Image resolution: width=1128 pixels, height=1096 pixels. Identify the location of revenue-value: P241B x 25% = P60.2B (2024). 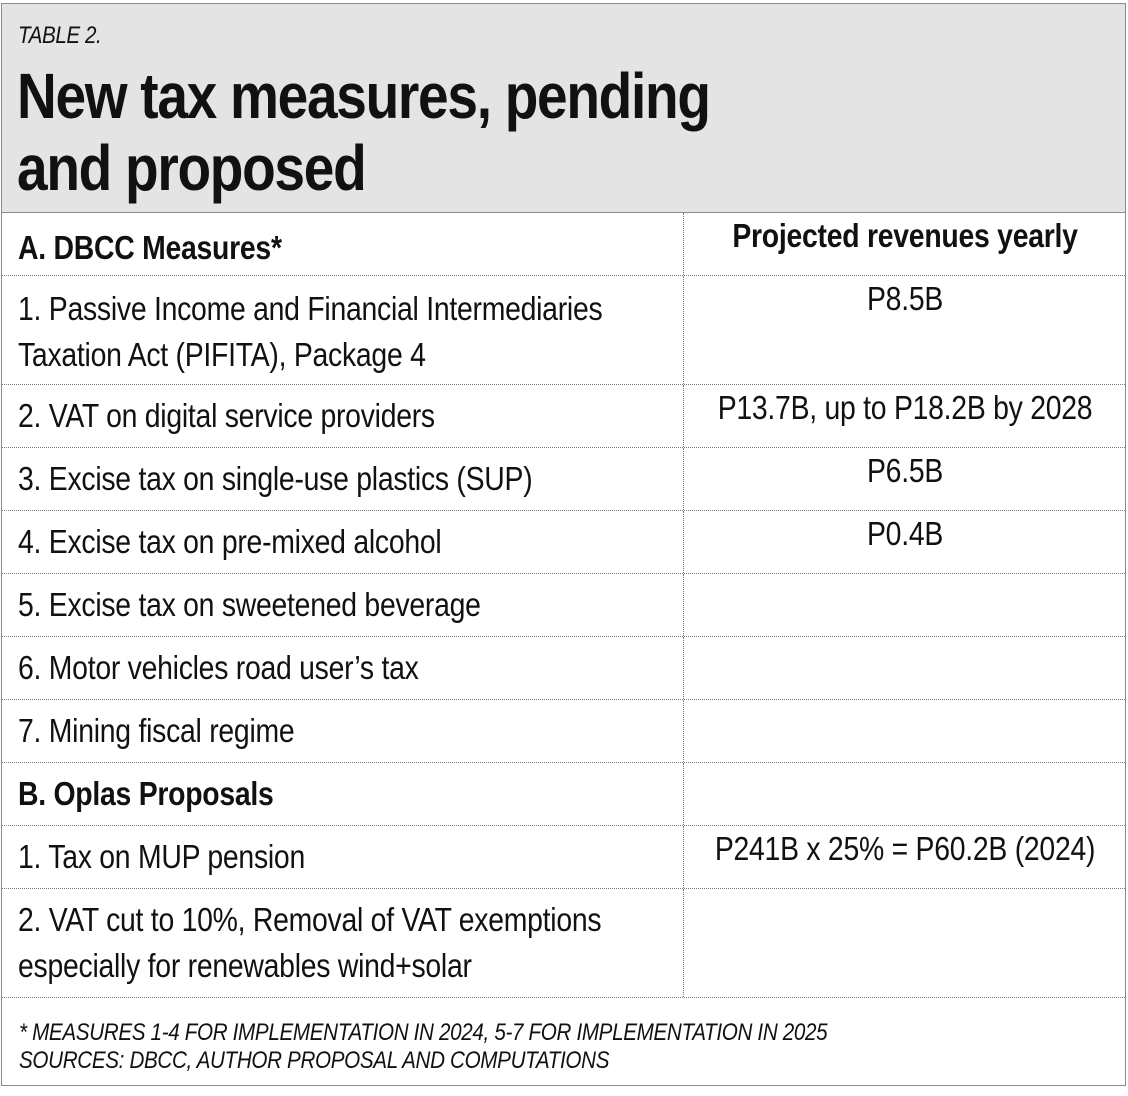
(905, 848).